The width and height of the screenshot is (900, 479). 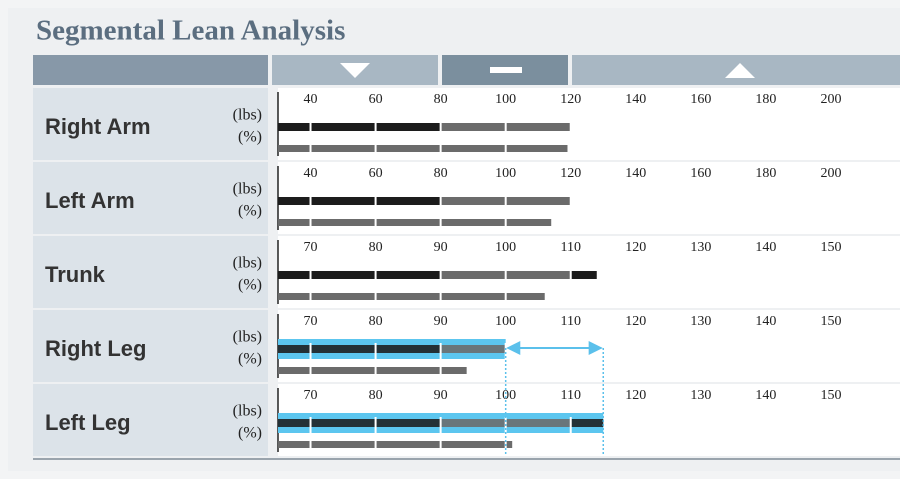 I want to click on header-cell, so click(x=150, y=70).